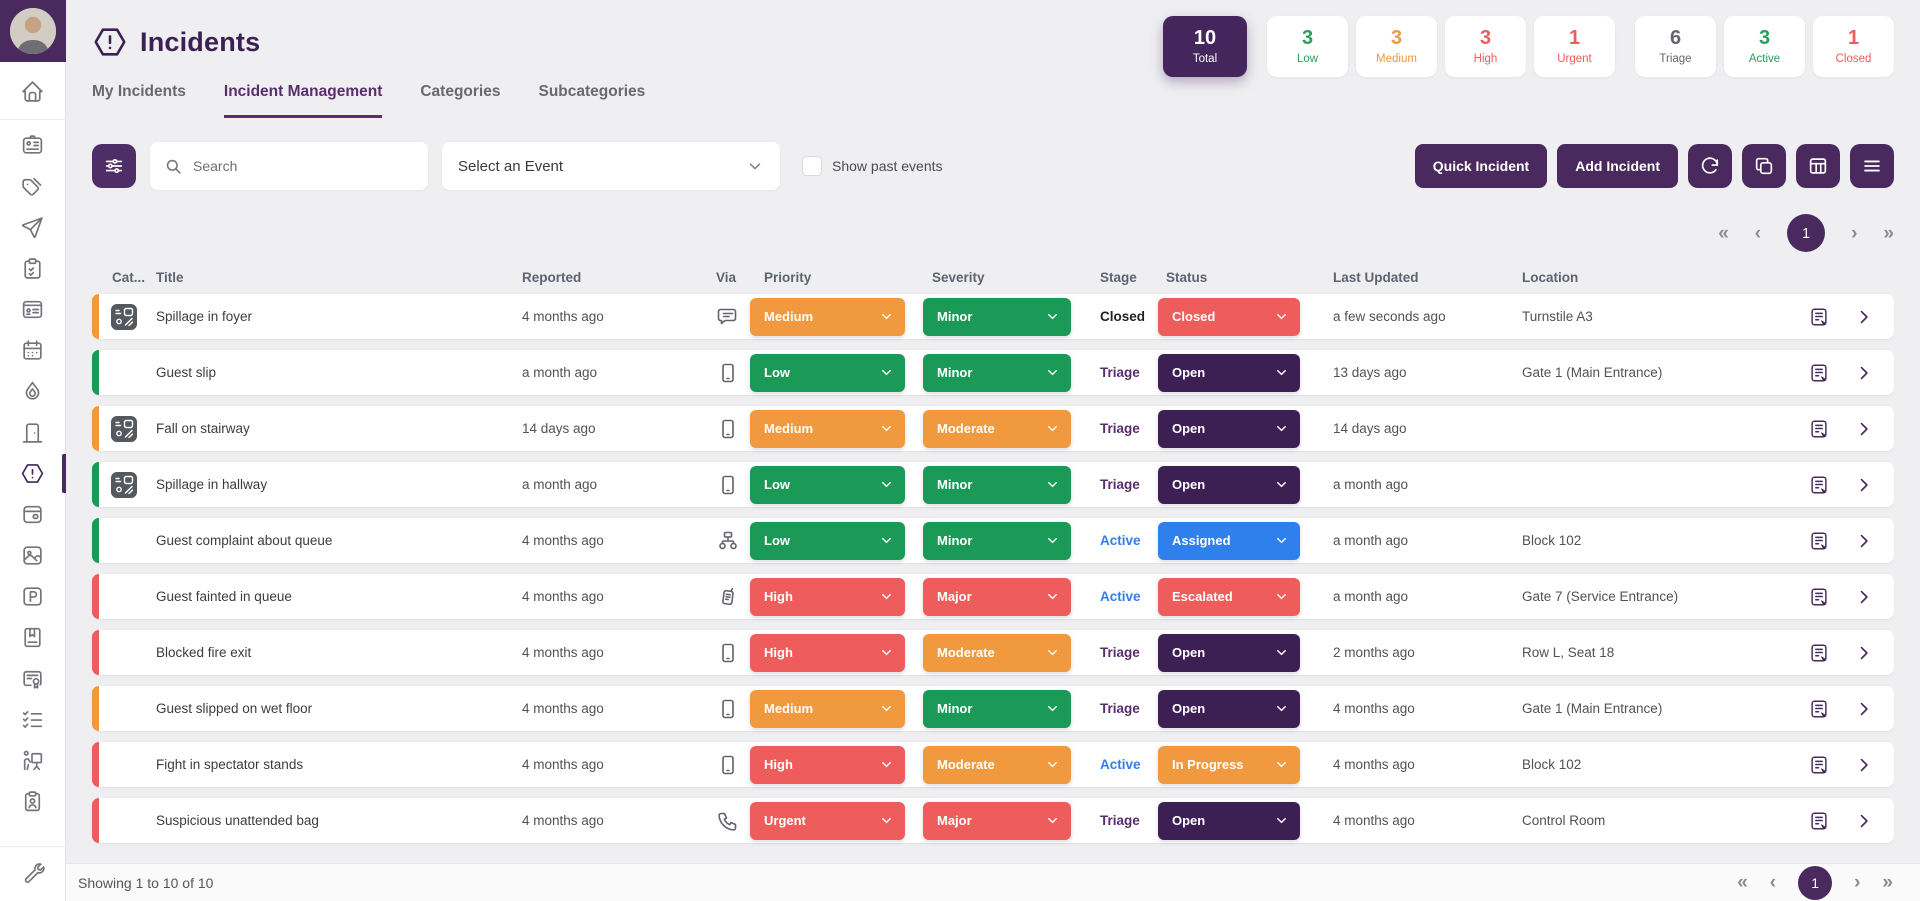 The width and height of the screenshot is (1920, 901). What do you see at coordinates (827, 820) in the screenshot?
I see `priority-dropdown: Urgent` at bounding box center [827, 820].